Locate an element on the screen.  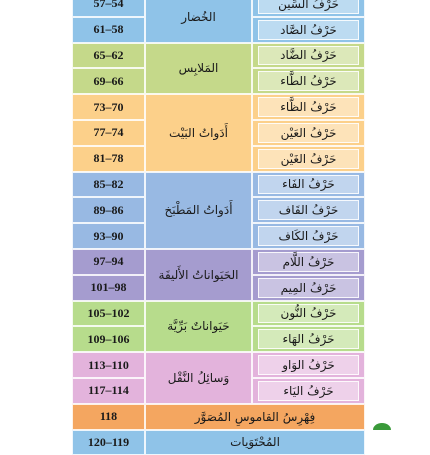
letter-name: حَرْفُ الطَّاء is located at coordinates (308, 81).